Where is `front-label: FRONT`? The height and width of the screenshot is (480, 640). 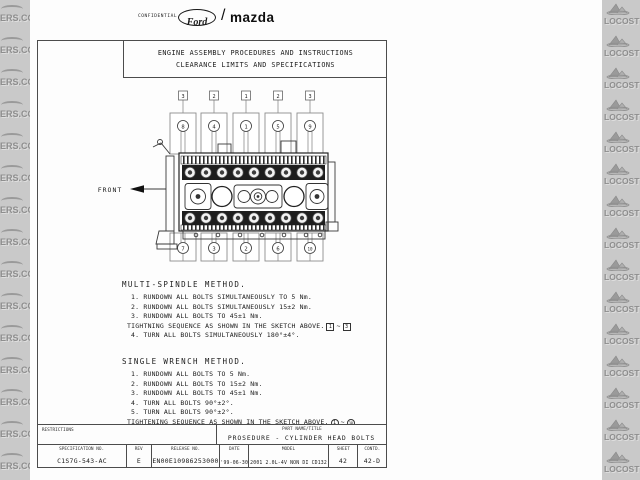 front-label: FRONT is located at coordinates (110, 190).